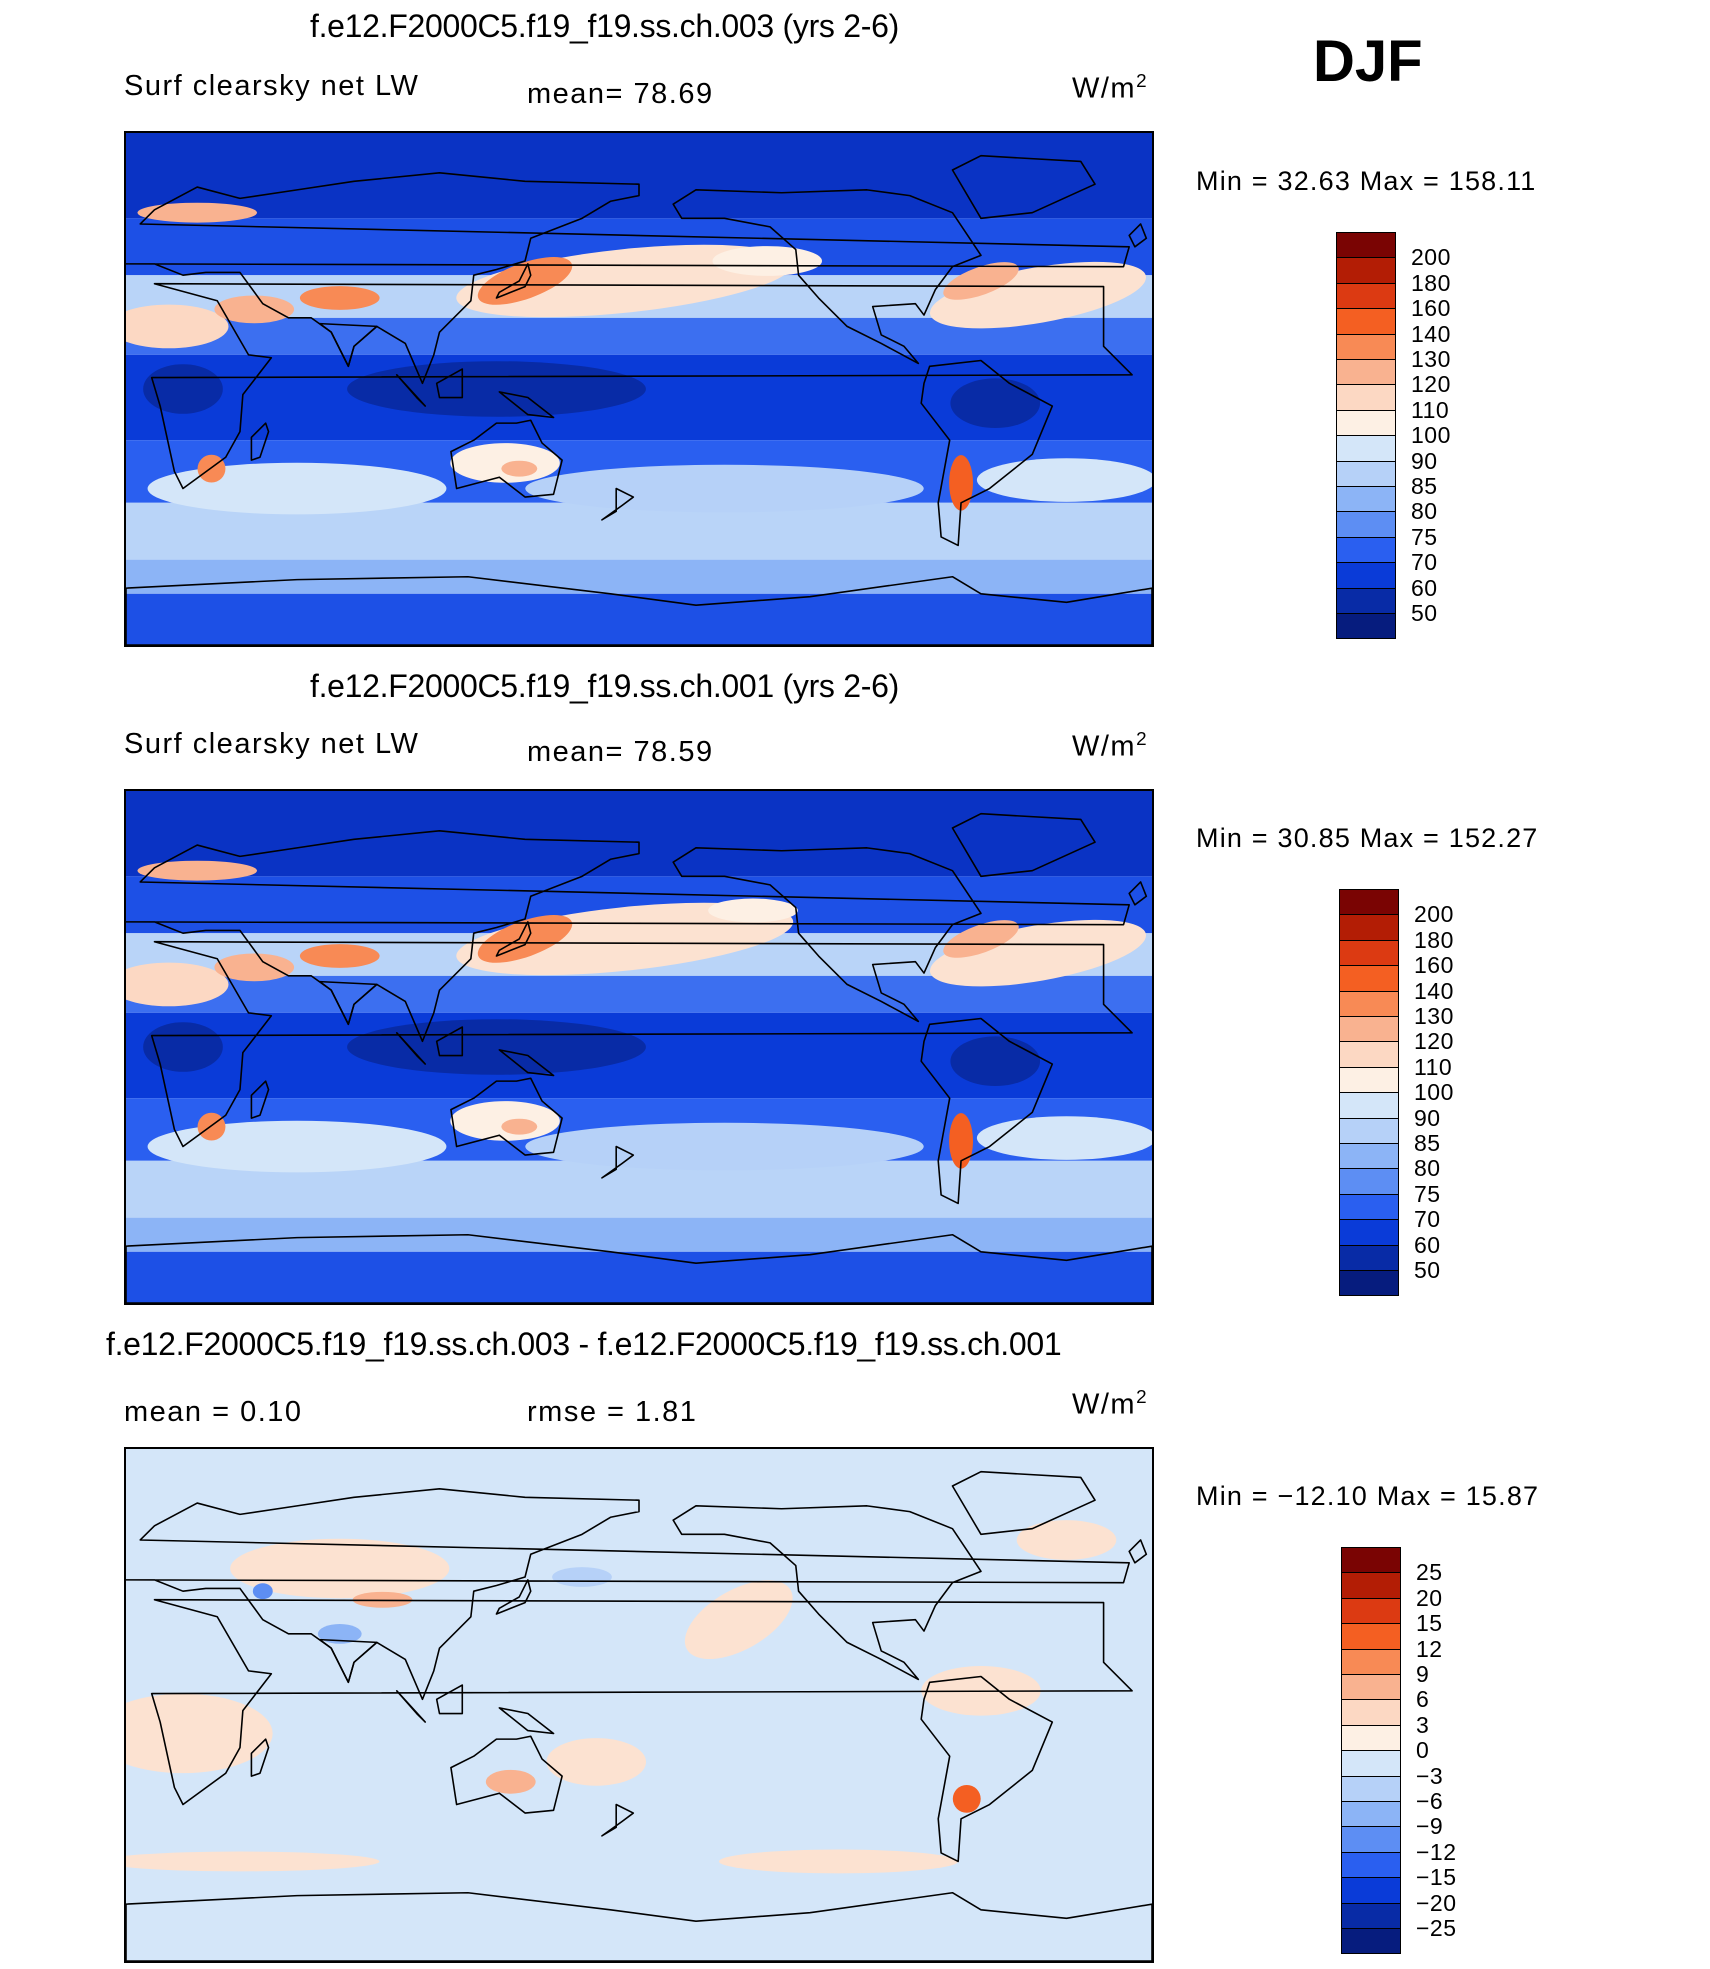 The height and width of the screenshot is (1969, 1710). Describe the element at coordinates (213, 1412) in the screenshot. I see `mean-label: mean = 0.10` at that location.